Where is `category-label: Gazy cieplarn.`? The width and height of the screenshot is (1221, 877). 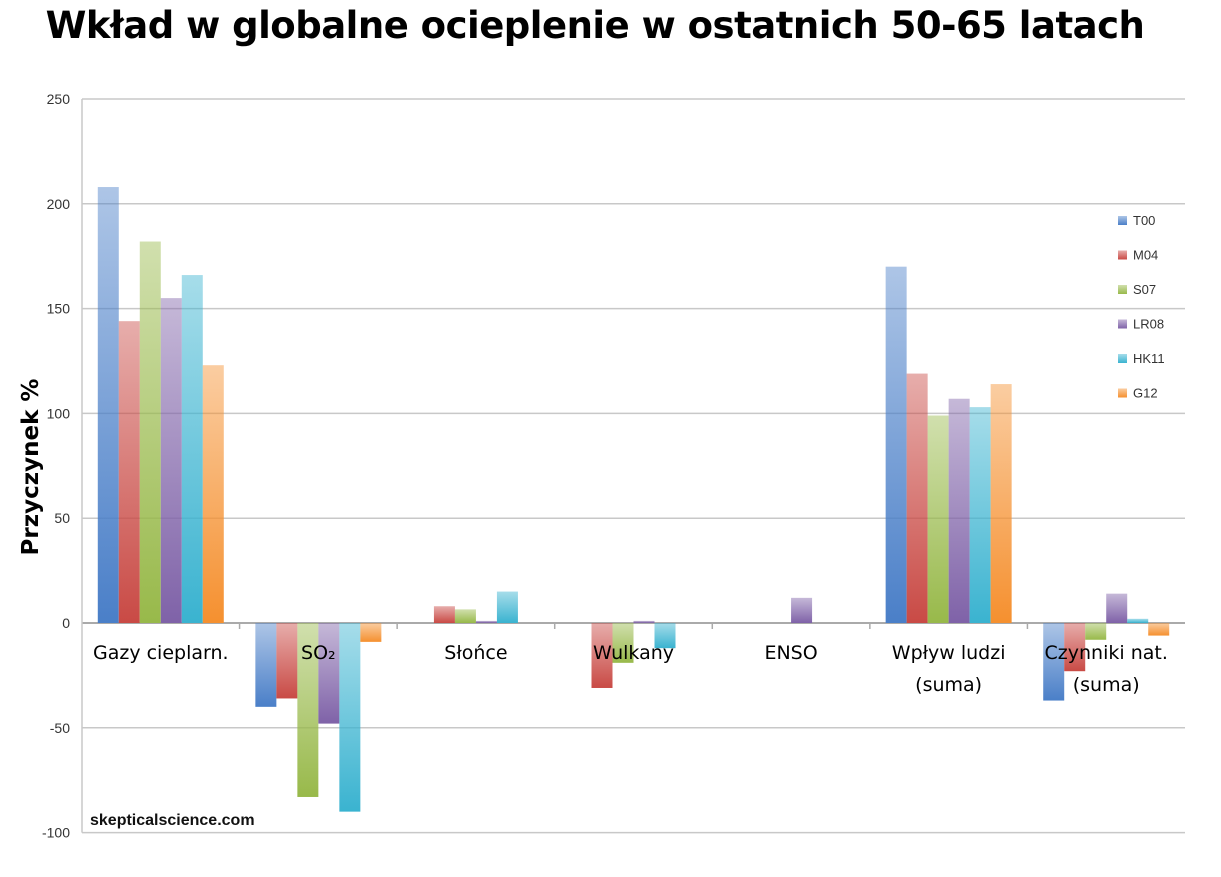
category-label: Gazy cieplarn. is located at coordinates (161, 653).